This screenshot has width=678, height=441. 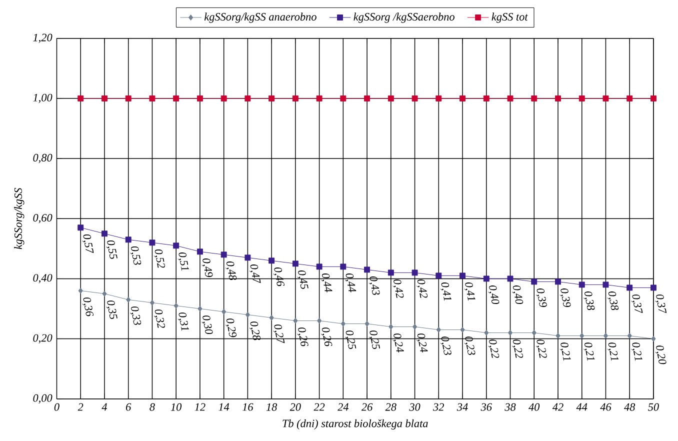 What do you see at coordinates (510, 407) in the screenshot?
I see `x-tick-label: 38` at bounding box center [510, 407].